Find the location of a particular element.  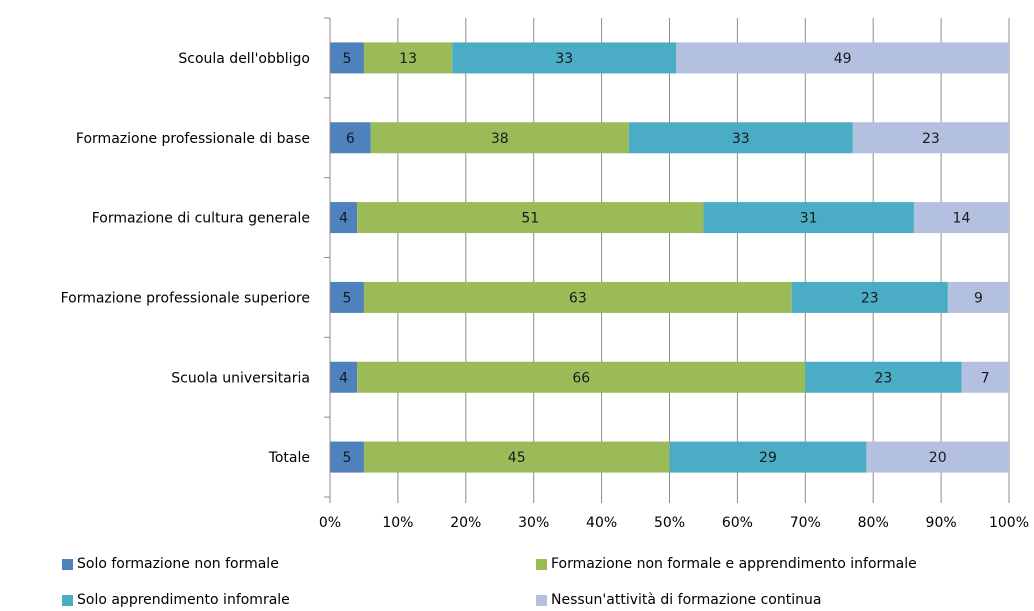

data-label: 38 is located at coordinates (500, 139).